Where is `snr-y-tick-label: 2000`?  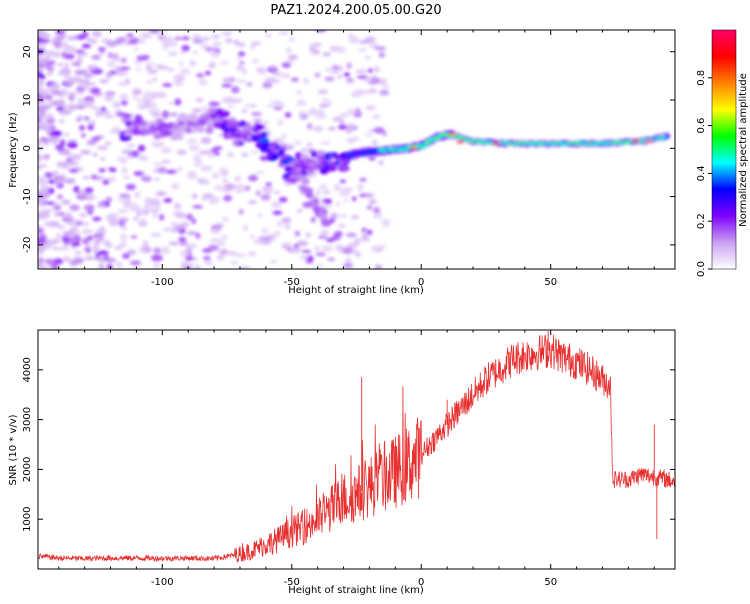
snr-y-tick-label: 2000 is located at coordinates (27, 469).